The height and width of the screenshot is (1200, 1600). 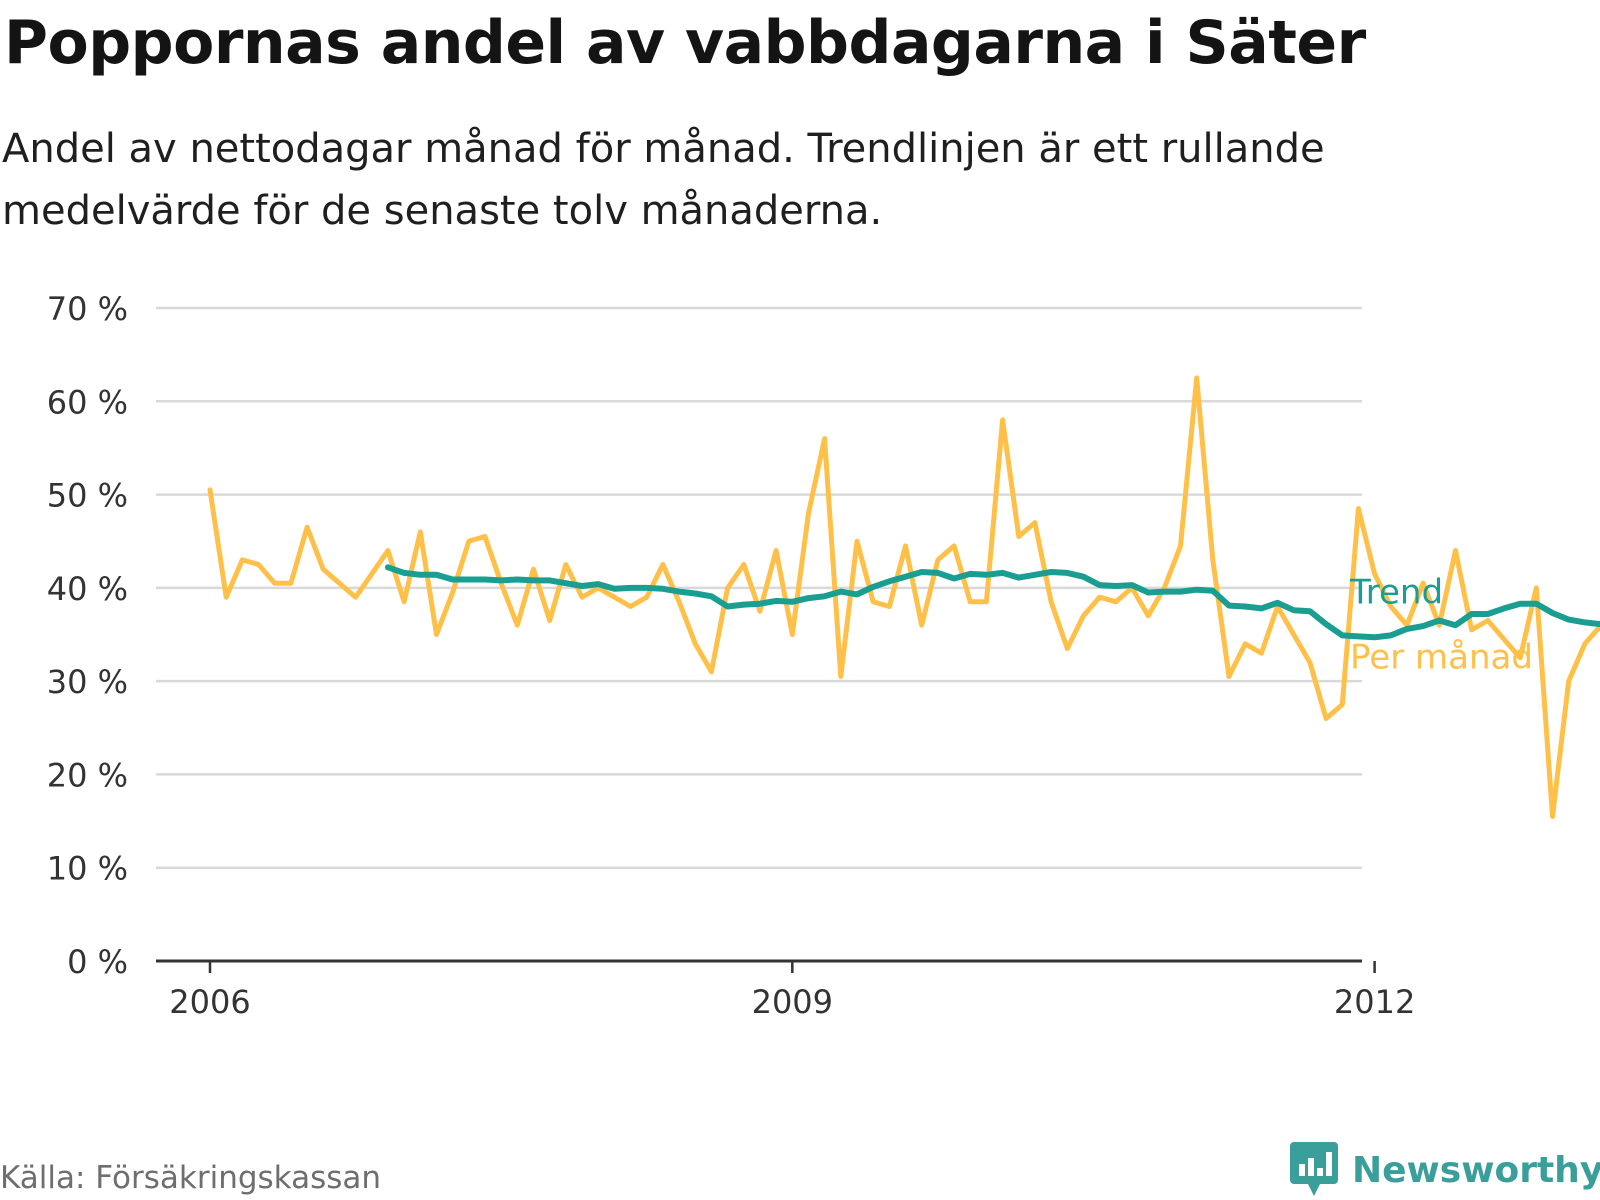 I want to click on y-tick-label: 0 %, so click(x=97, y=962).